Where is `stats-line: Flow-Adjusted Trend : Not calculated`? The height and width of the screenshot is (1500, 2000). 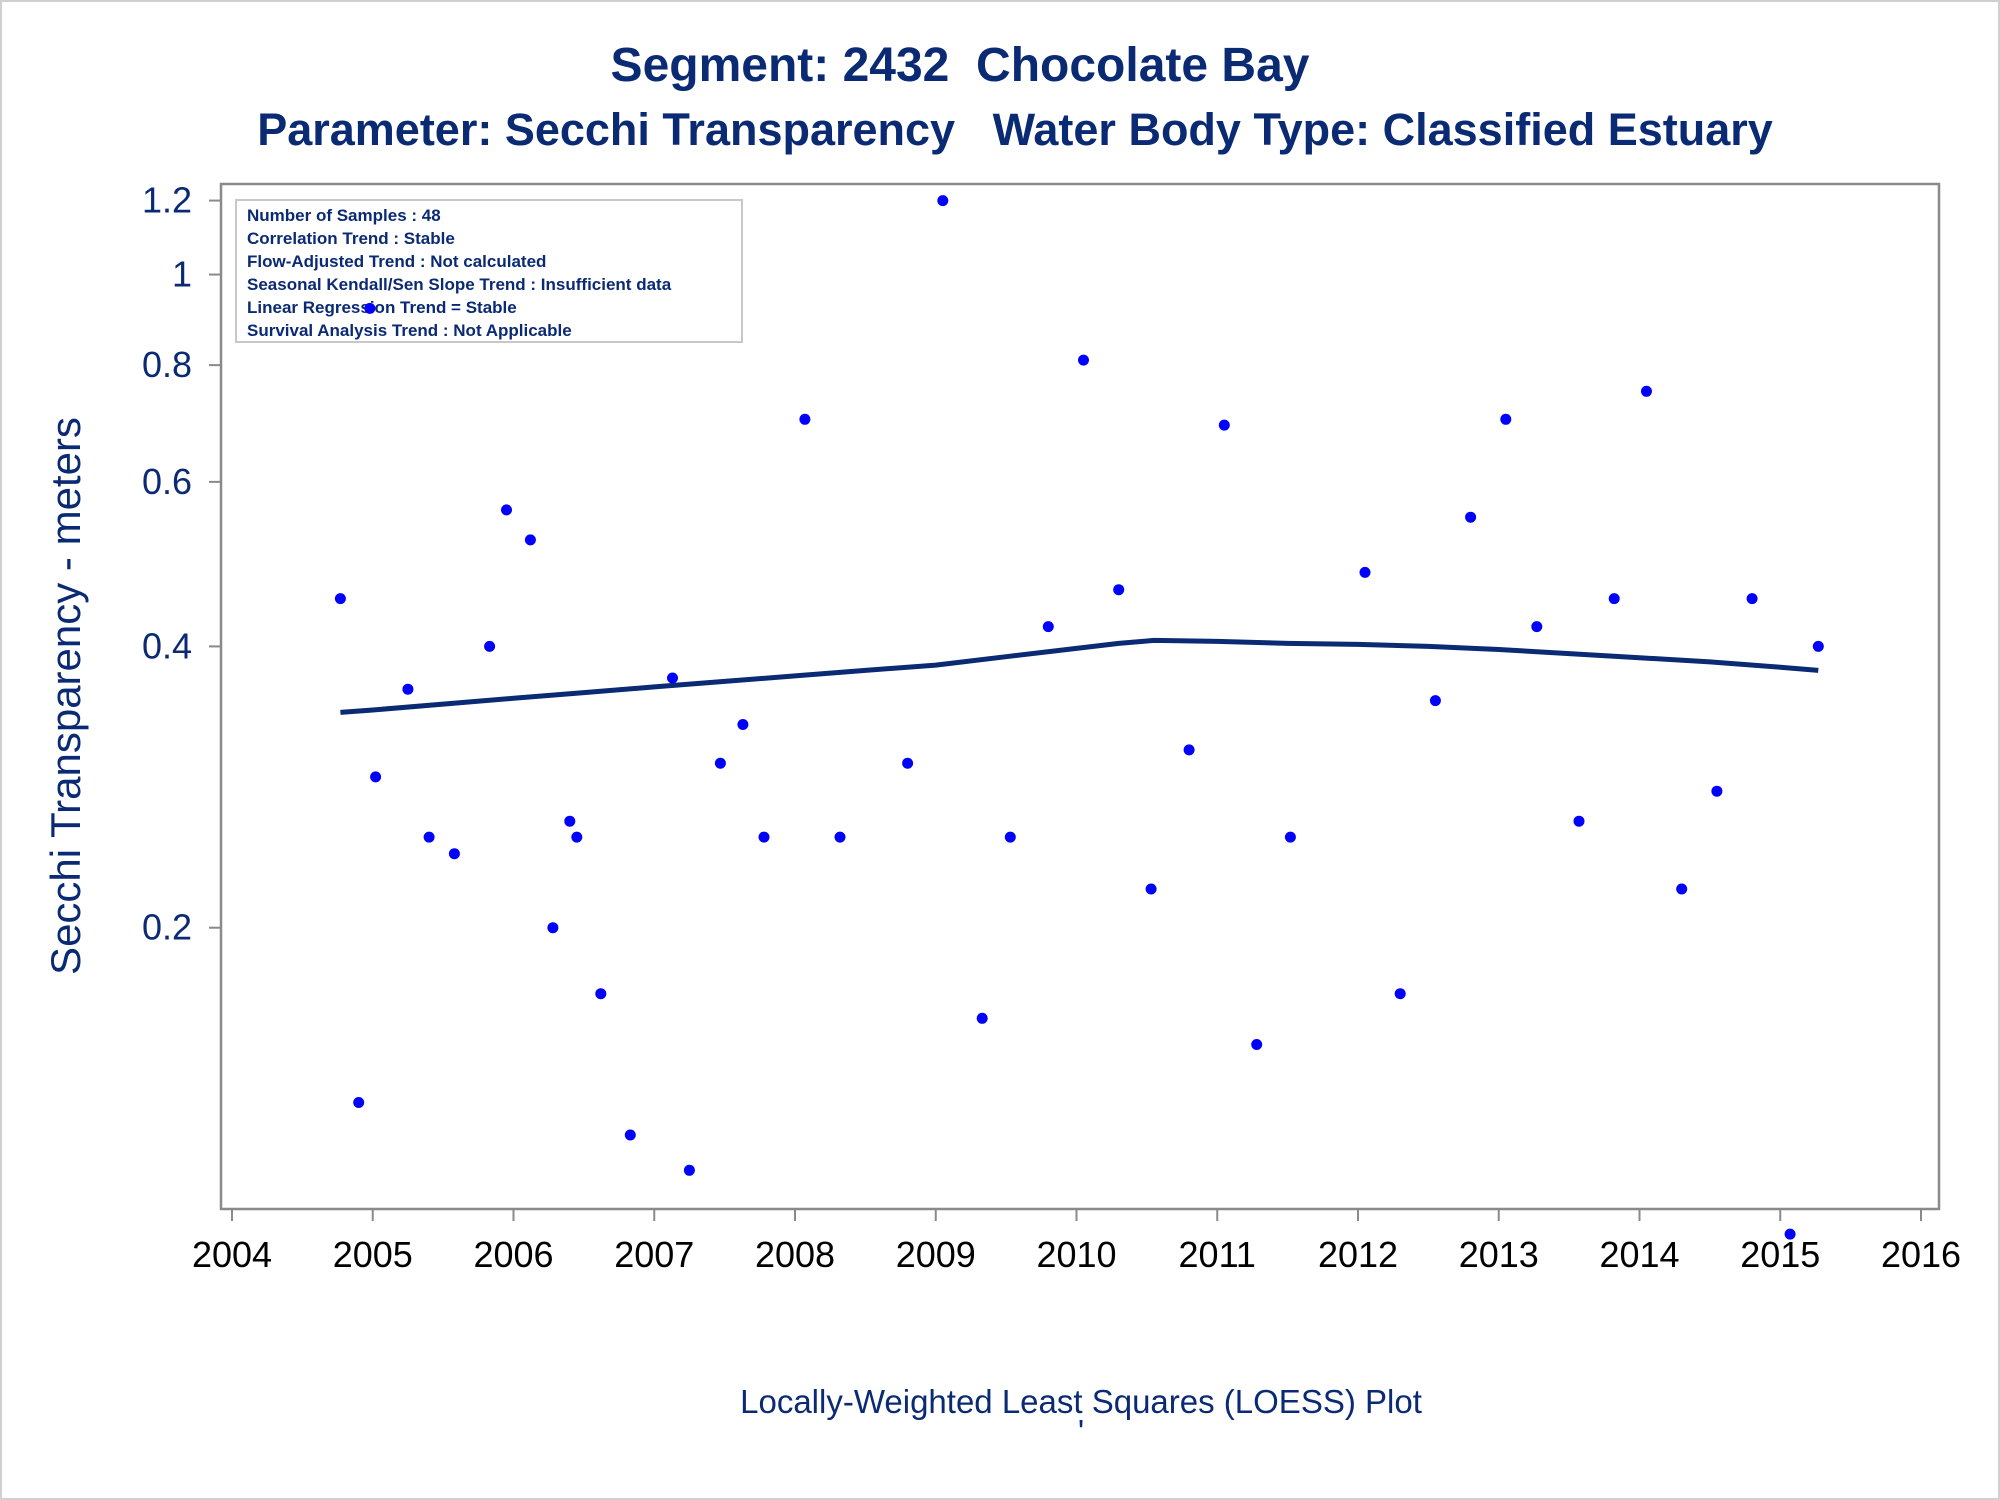
stats-line: Flow-Adjusted Trend : Not calculated is located at coordinates (396, 261).